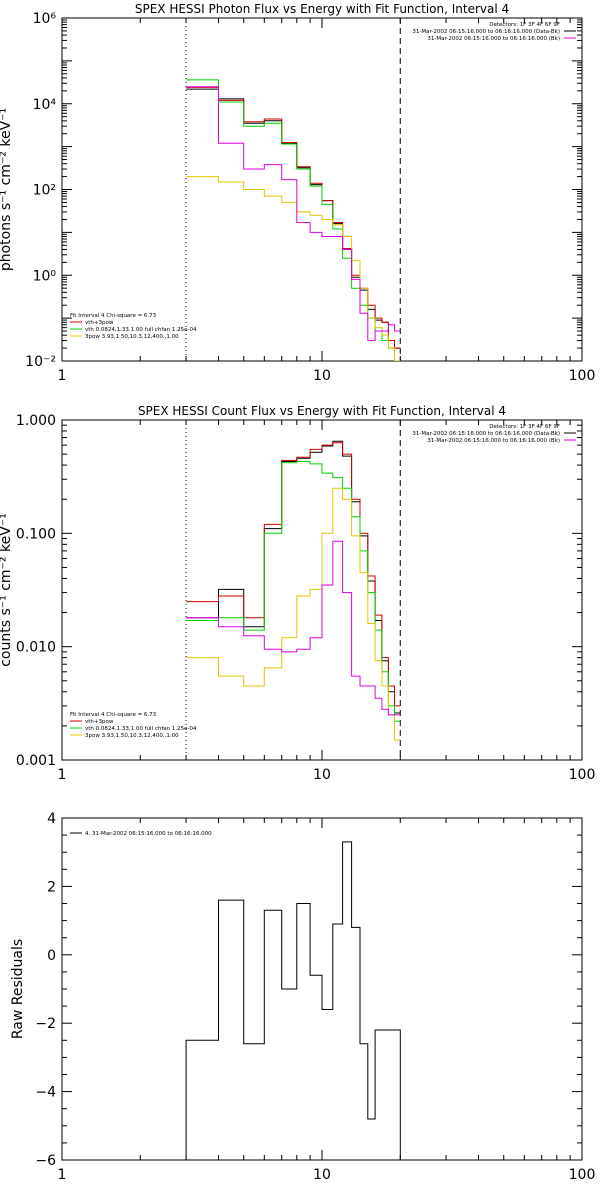 The width and height of the screenshot is (600, 1200). I want to click on y-axis-label: Raw Residuals, so click(18, 989).